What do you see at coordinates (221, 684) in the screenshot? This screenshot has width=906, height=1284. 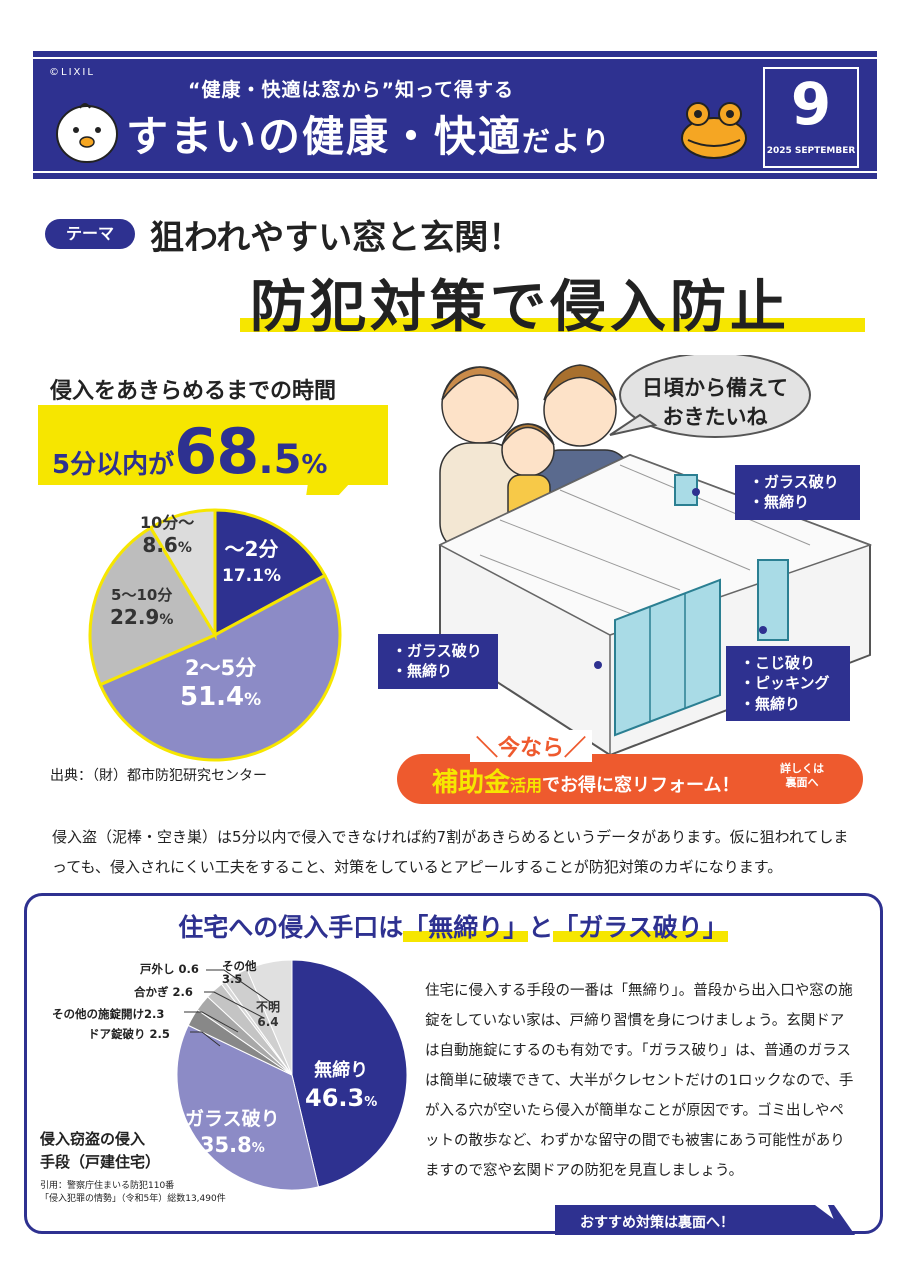 I see `pie1-label-1: 2～5分 51.4%` at bounding box center [221, 684].